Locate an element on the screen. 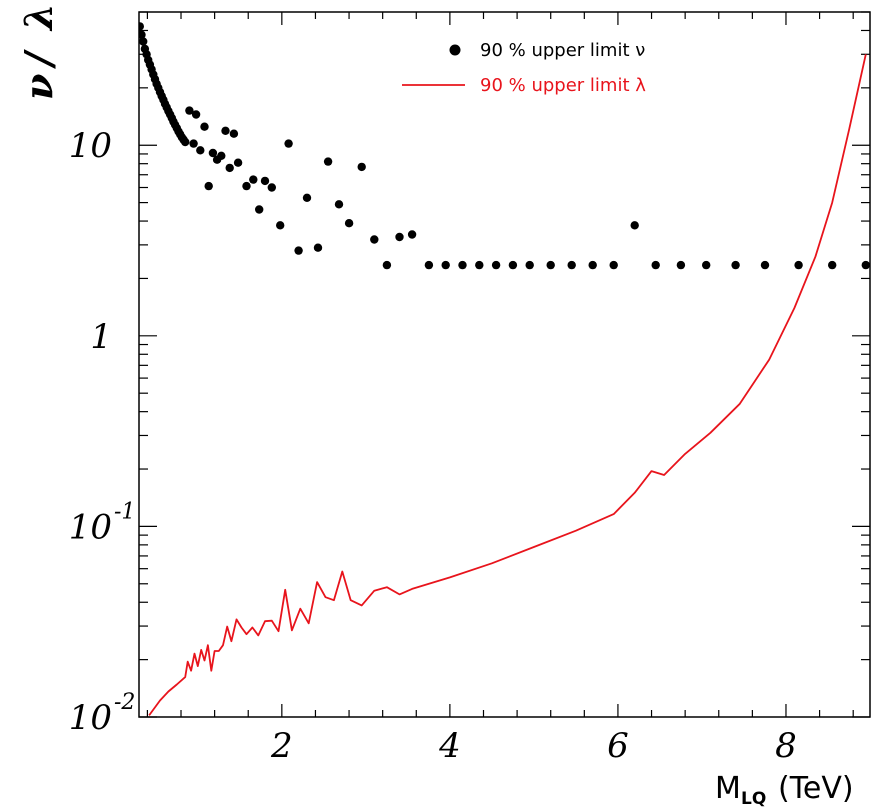 The image size is (883, 809). x-tick-label: 6 is located at coordinates (618, 746).